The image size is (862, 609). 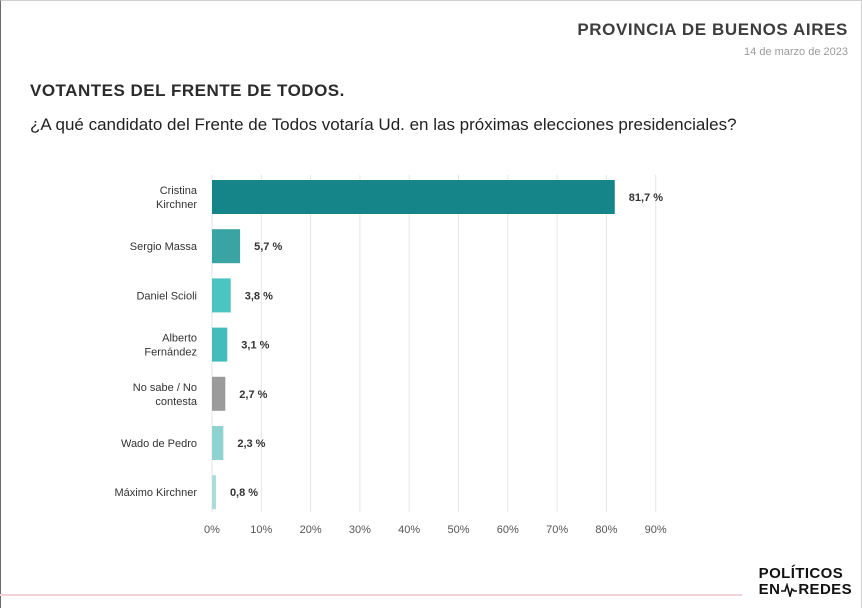 I want to click on category-label-line: Sergio Massa, so click(x=164, y=247).